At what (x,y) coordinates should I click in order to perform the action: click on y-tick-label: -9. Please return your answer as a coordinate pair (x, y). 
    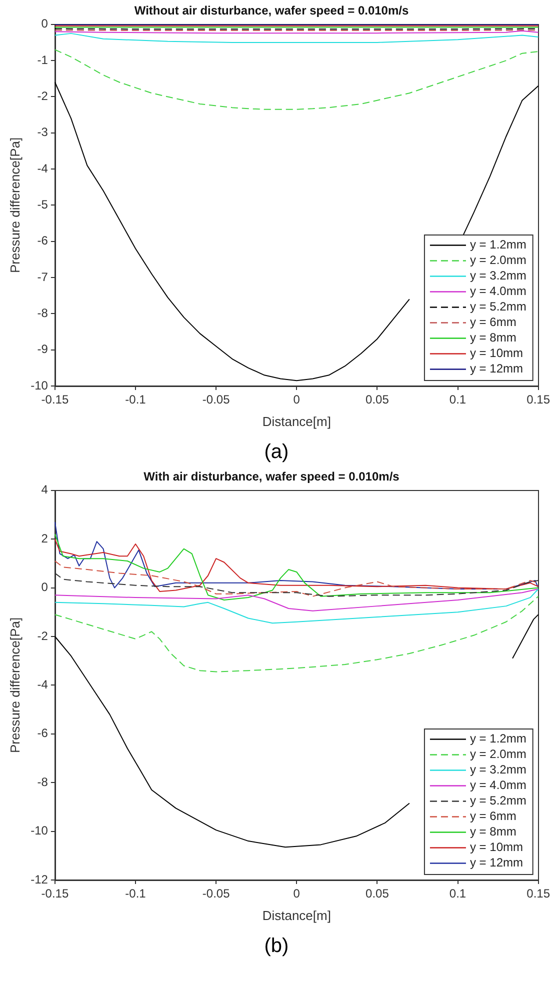
    Looking at the image, I should click on (42, 349).